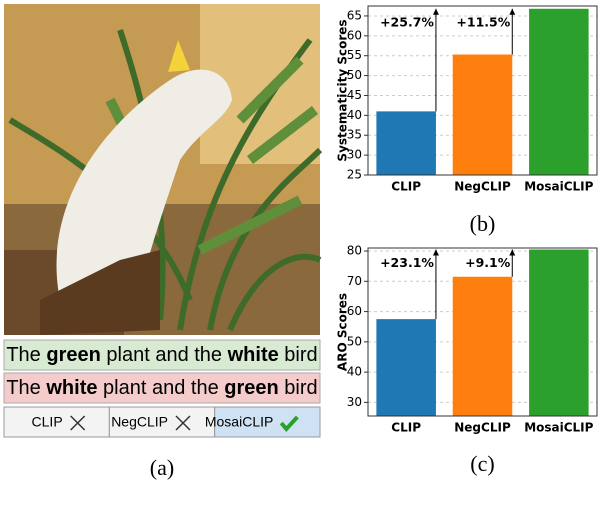 The image size is (600, 516). I want to click on annotation: +23.1%, so click(407, 262).